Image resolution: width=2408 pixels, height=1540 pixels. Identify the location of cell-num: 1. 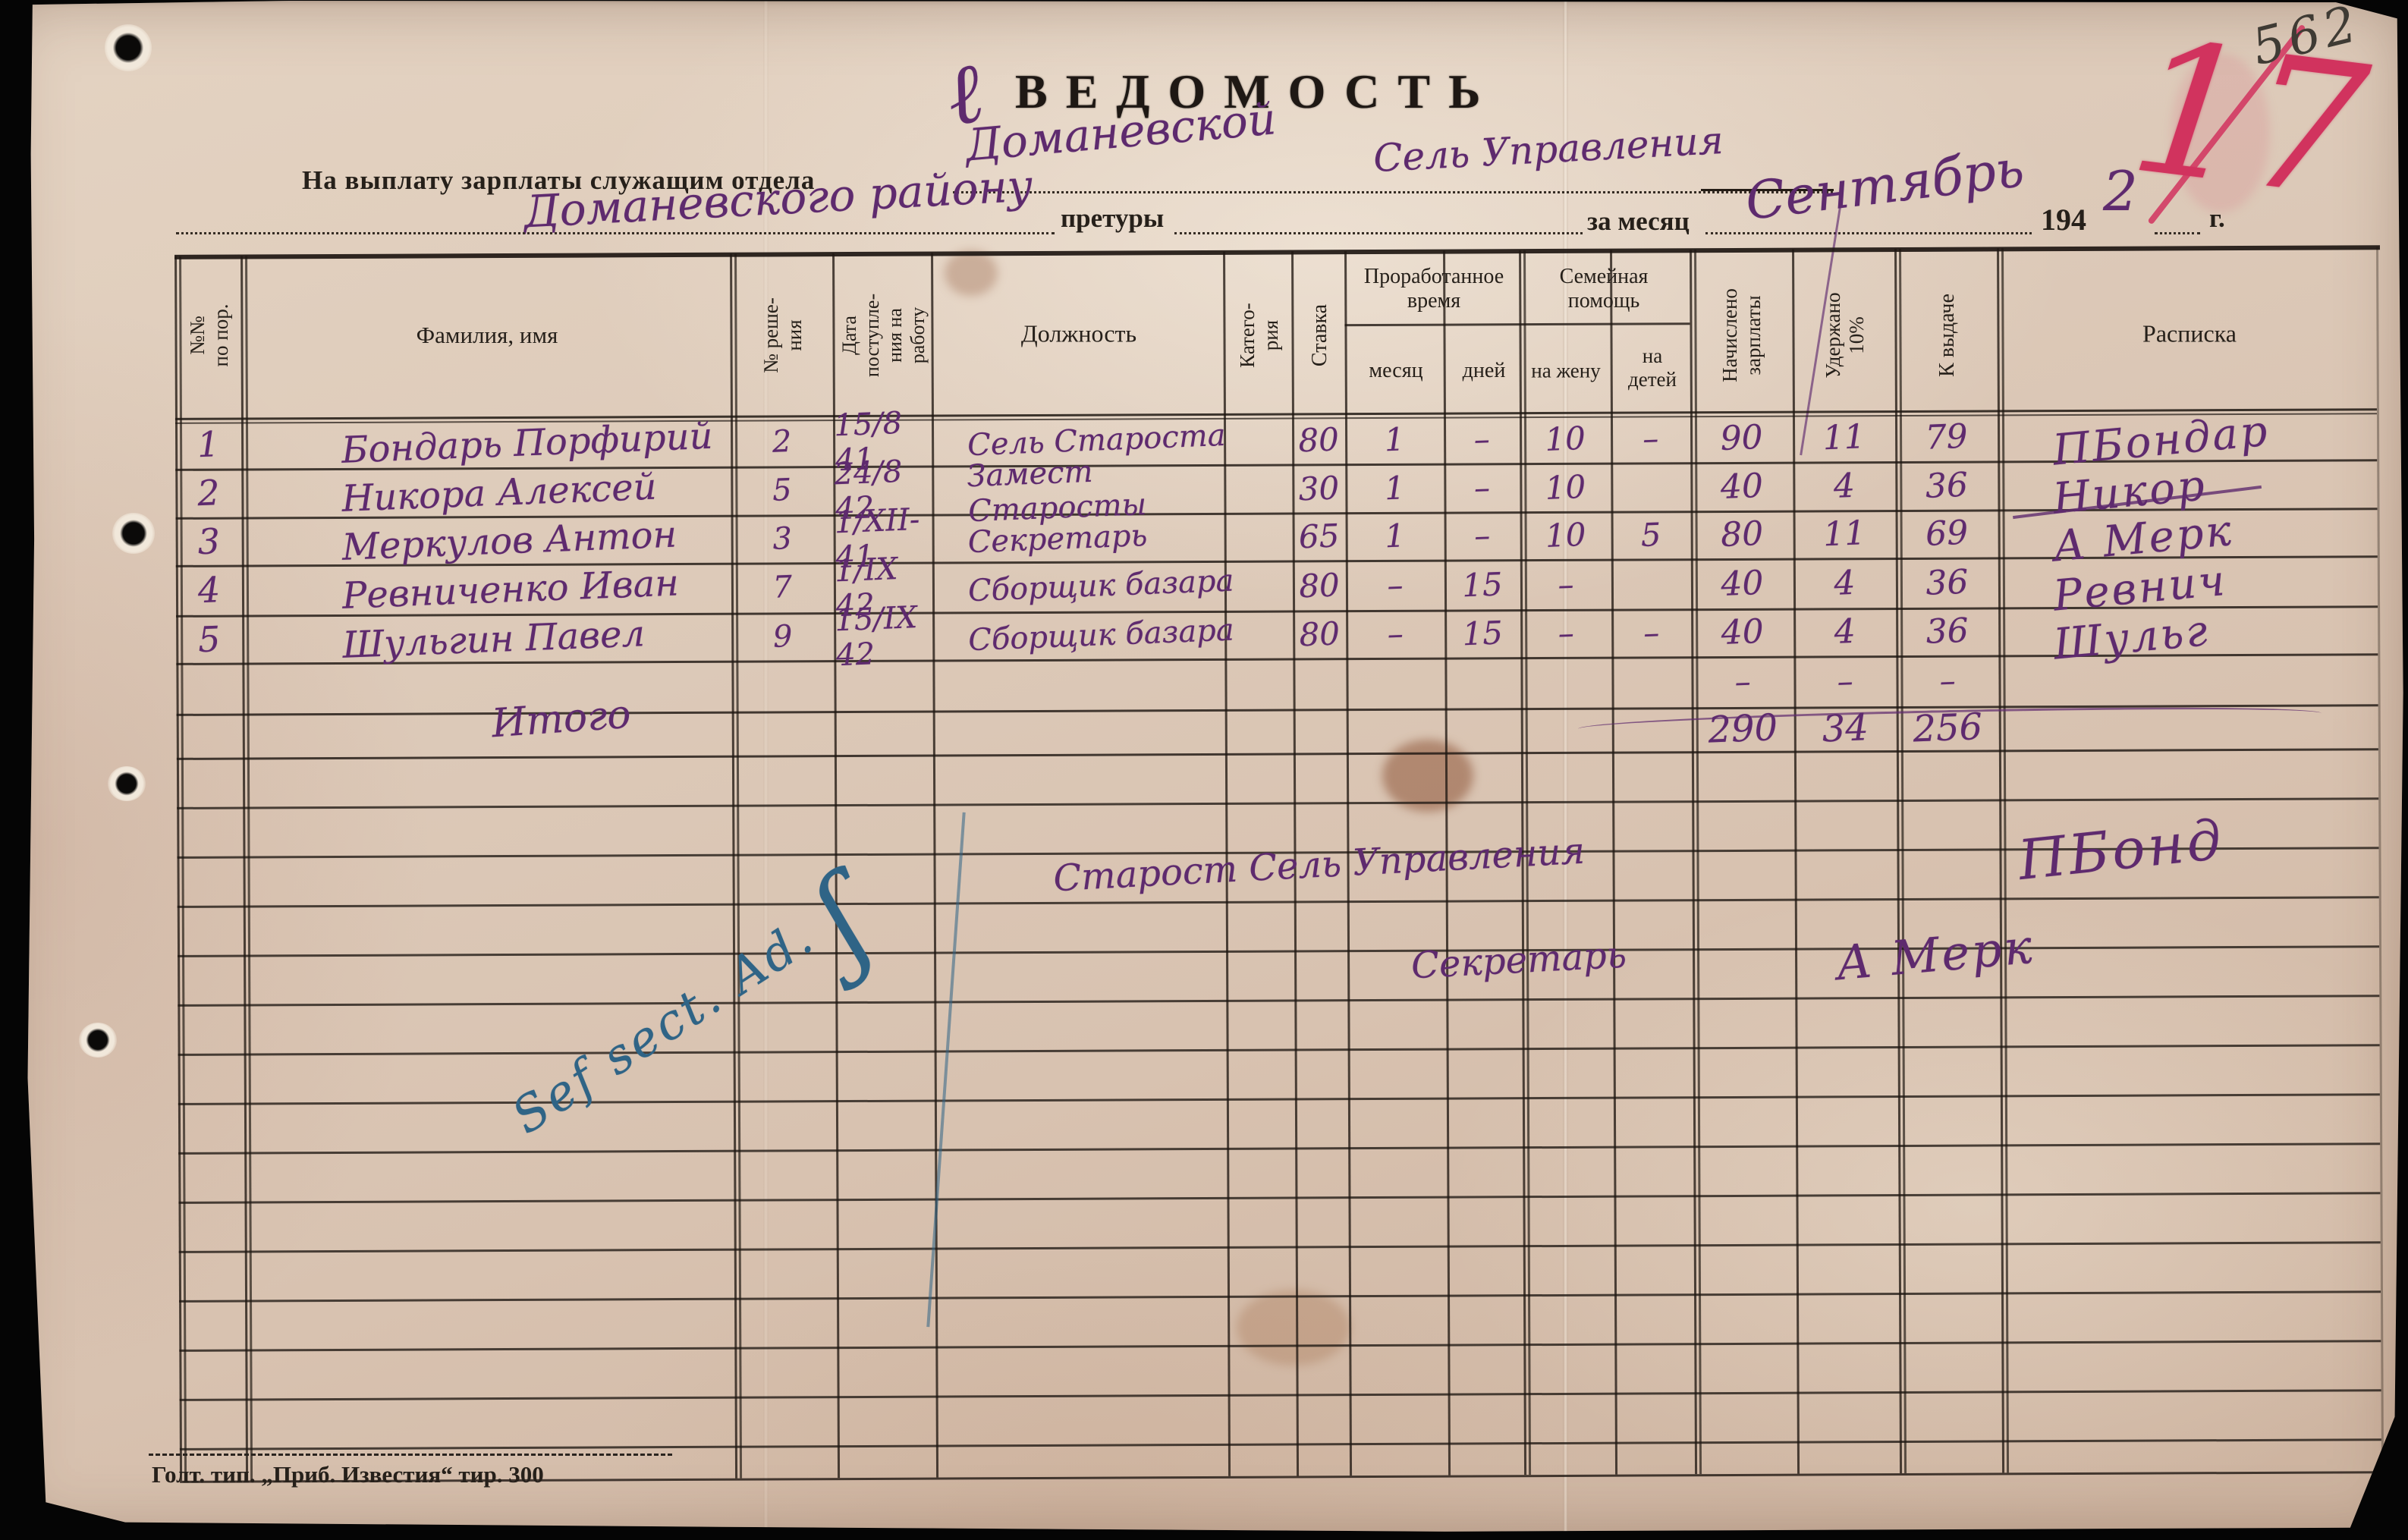
(208, 444).